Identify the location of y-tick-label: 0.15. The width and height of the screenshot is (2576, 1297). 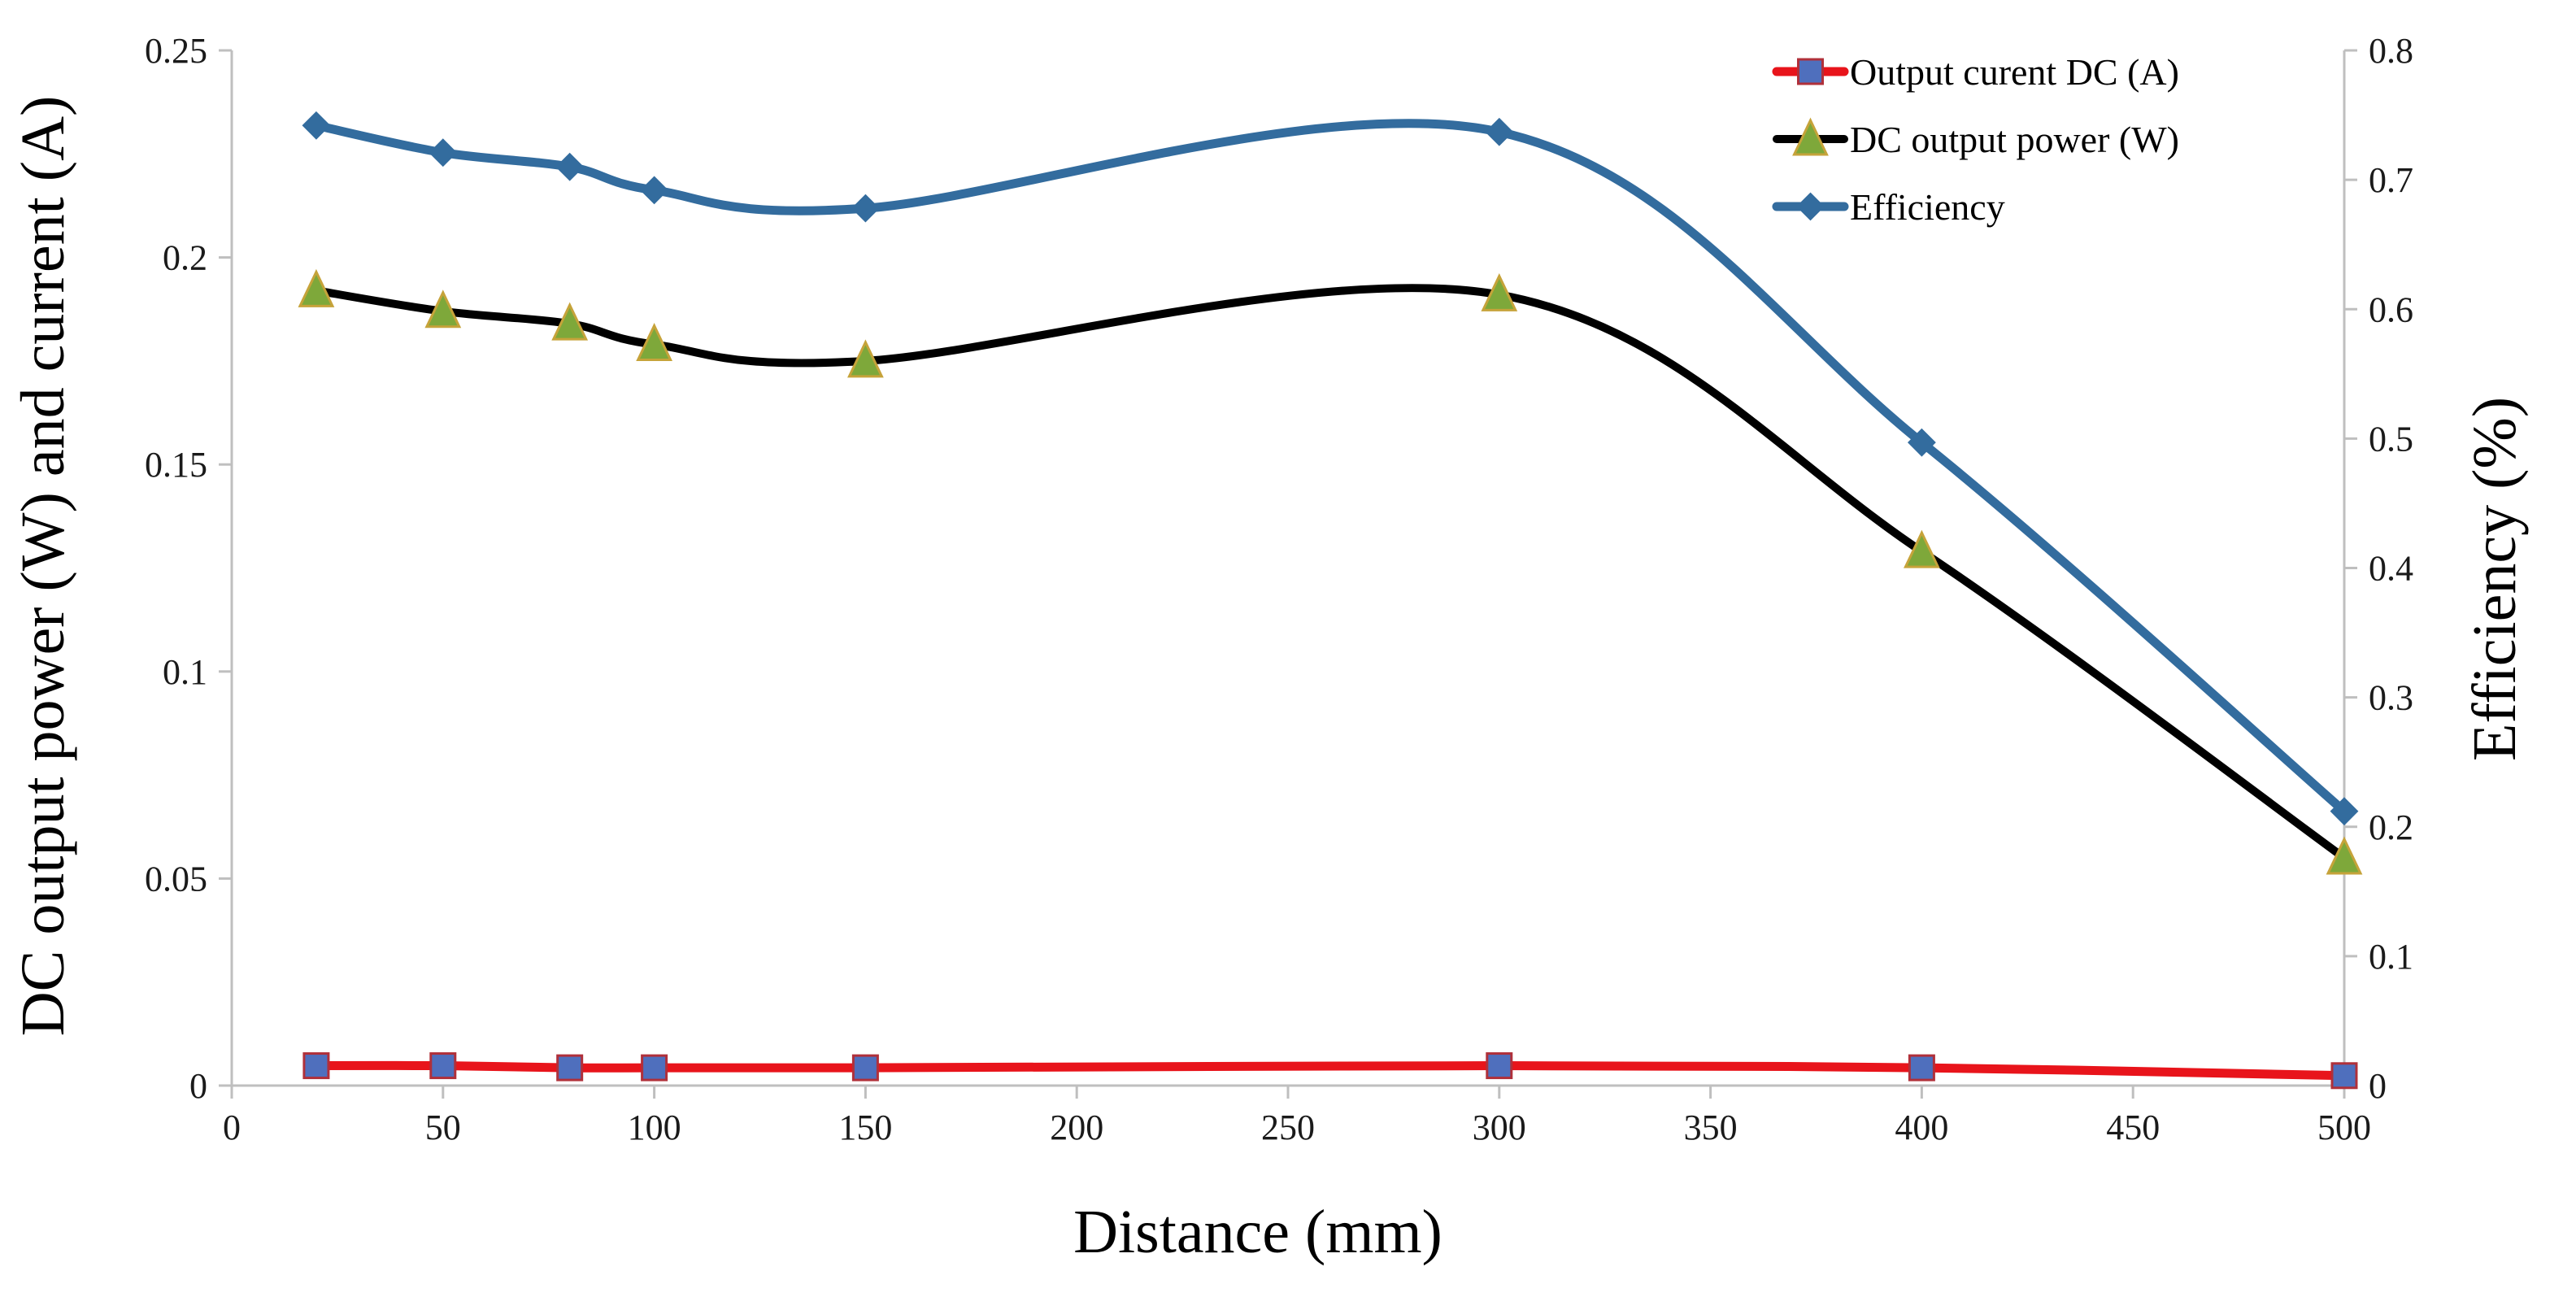
(176, 465).